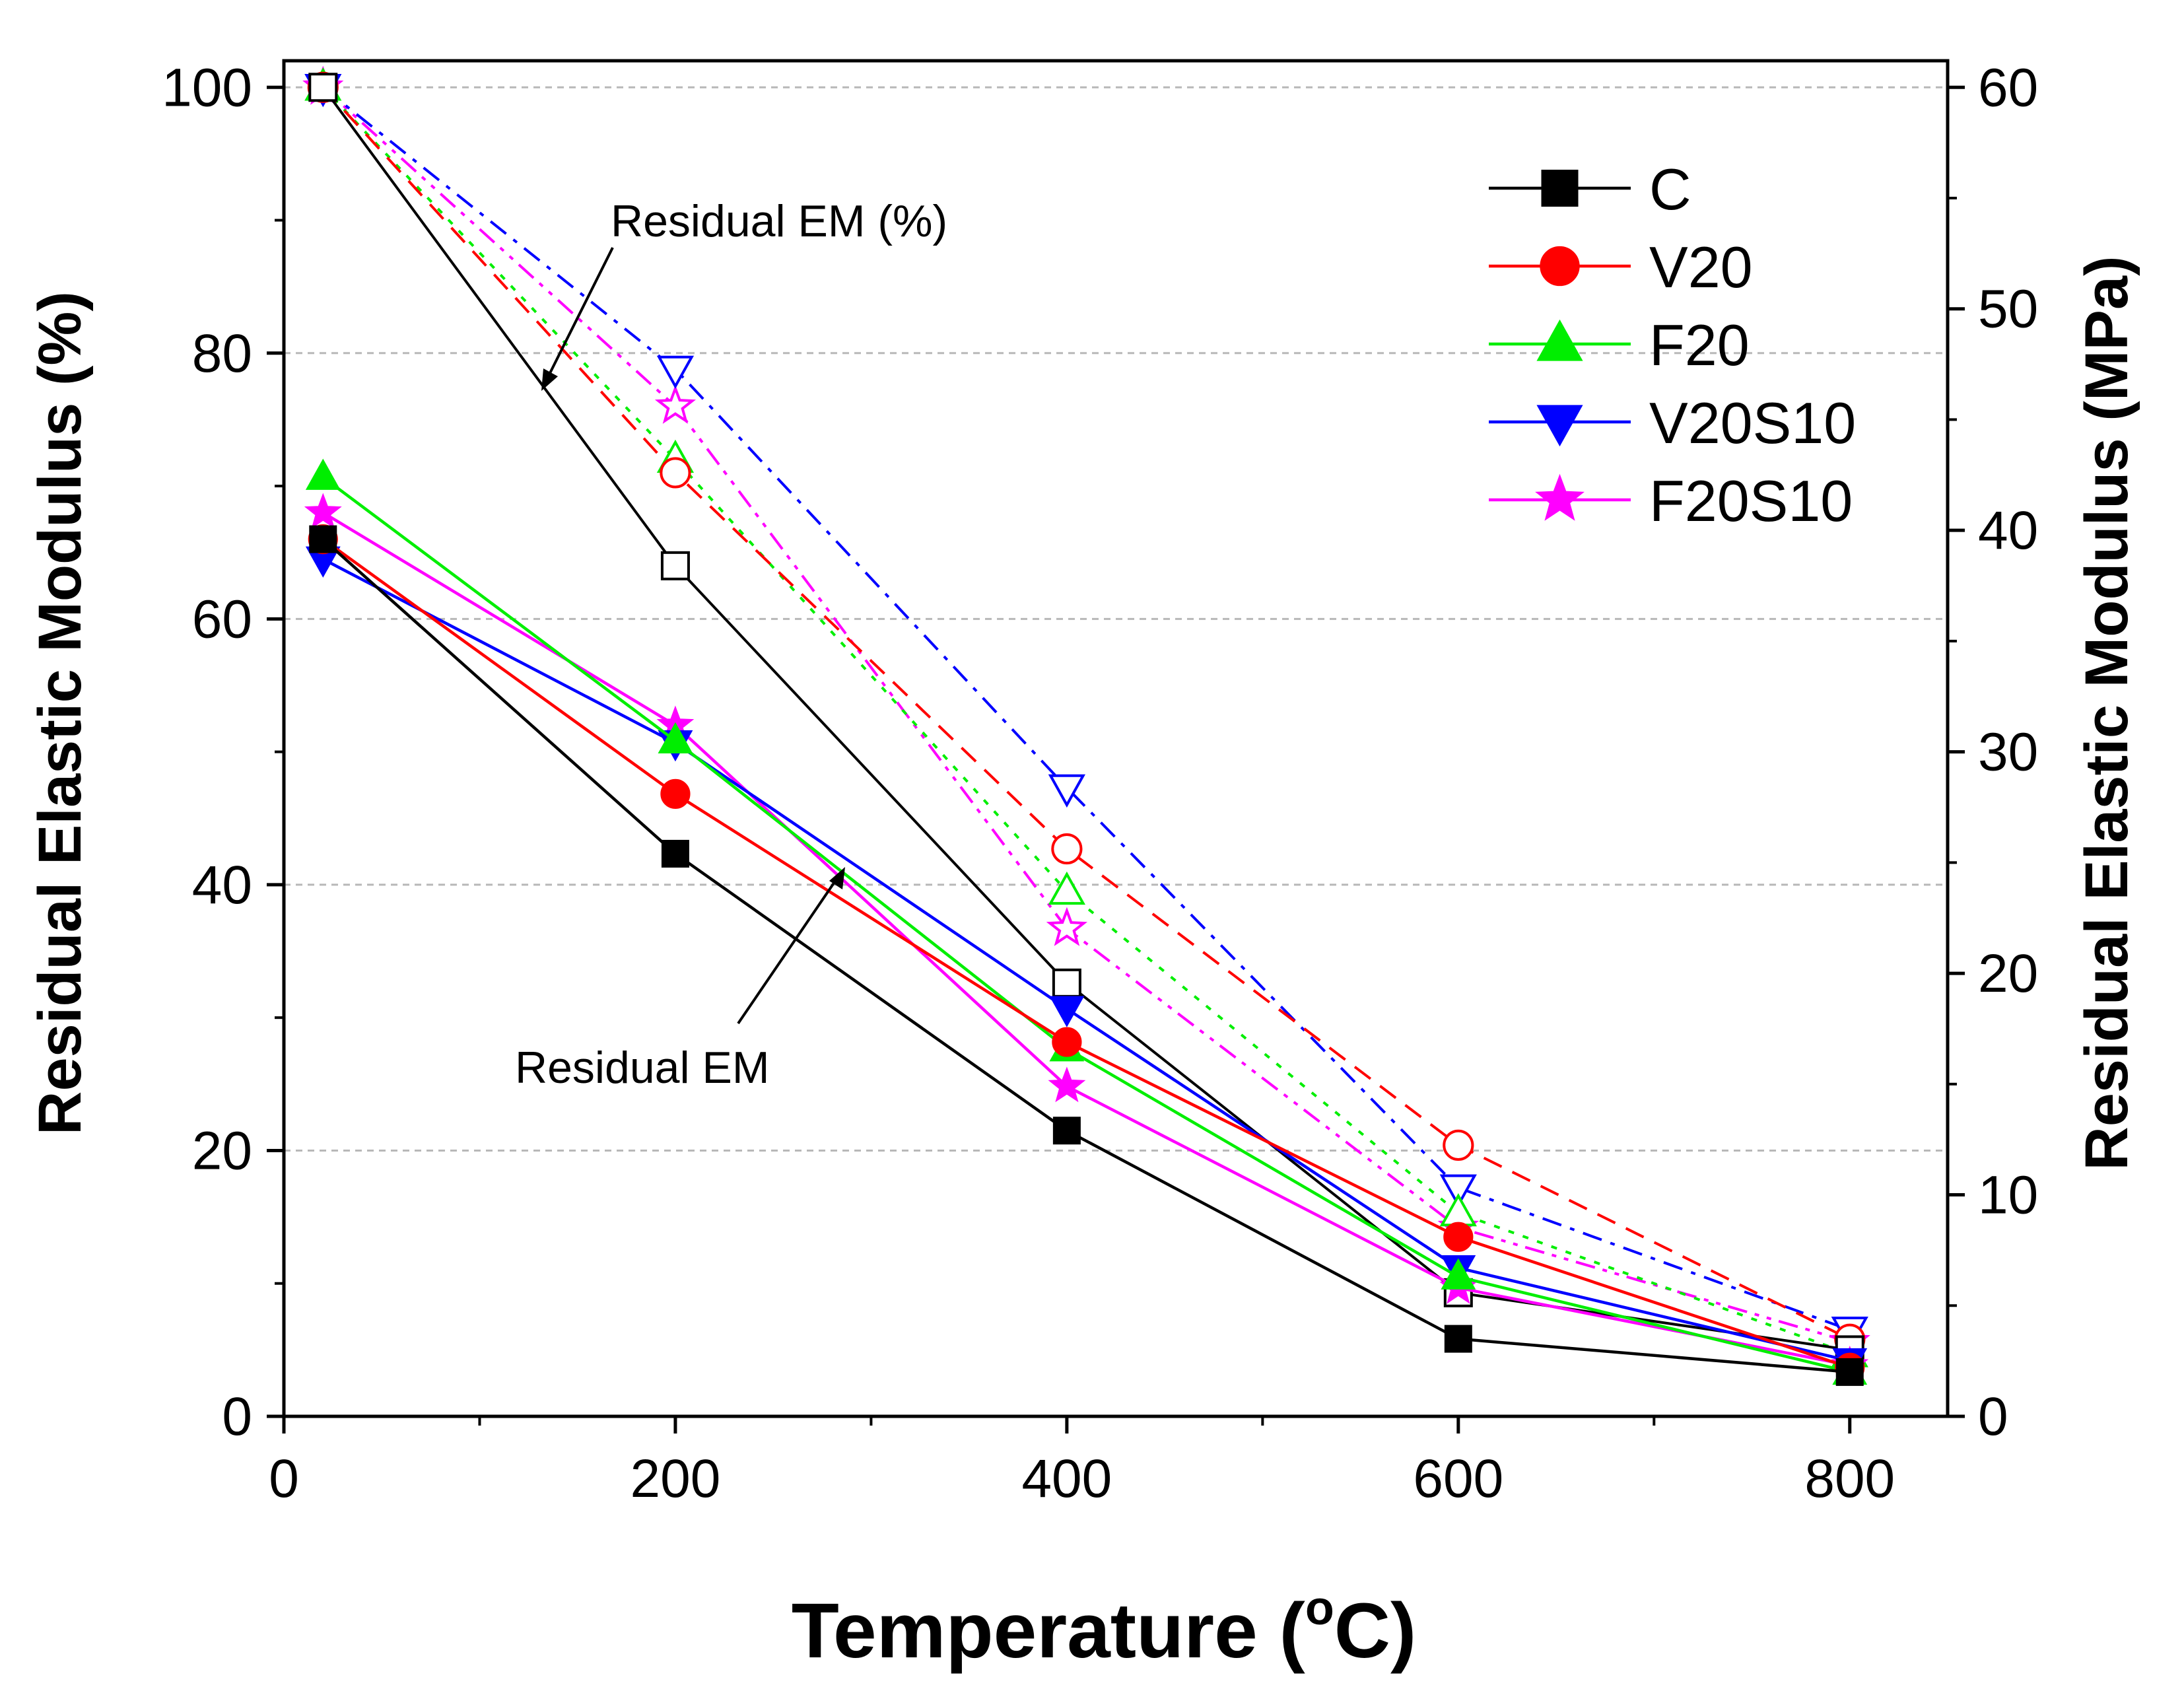  I want to click on legend-label-F20S10: F20S10, so click(1751, 501).